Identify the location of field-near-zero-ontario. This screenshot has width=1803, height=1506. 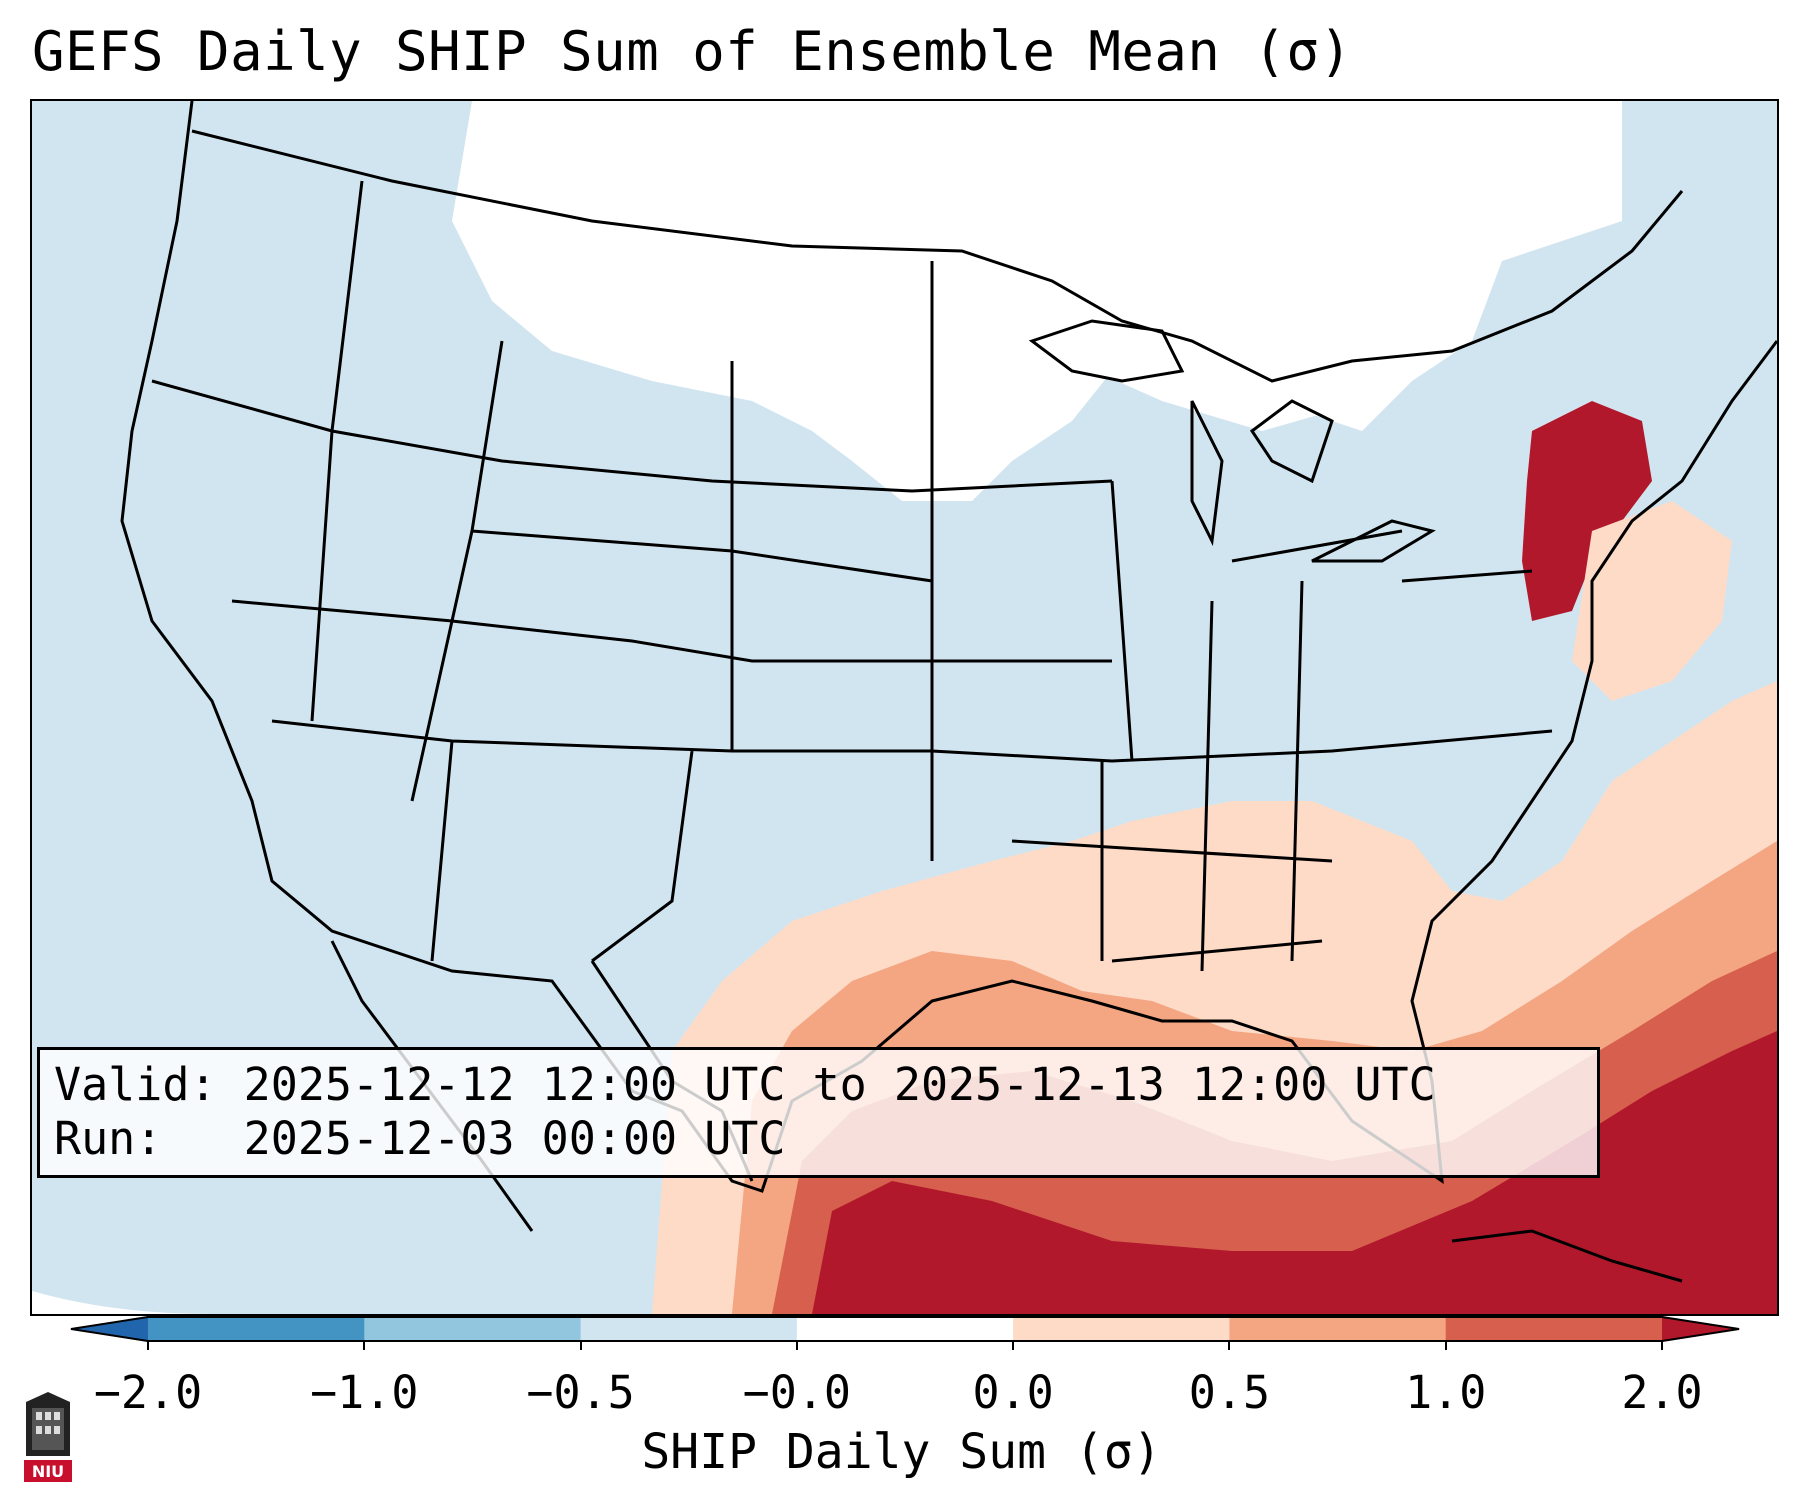
(1202, 381).